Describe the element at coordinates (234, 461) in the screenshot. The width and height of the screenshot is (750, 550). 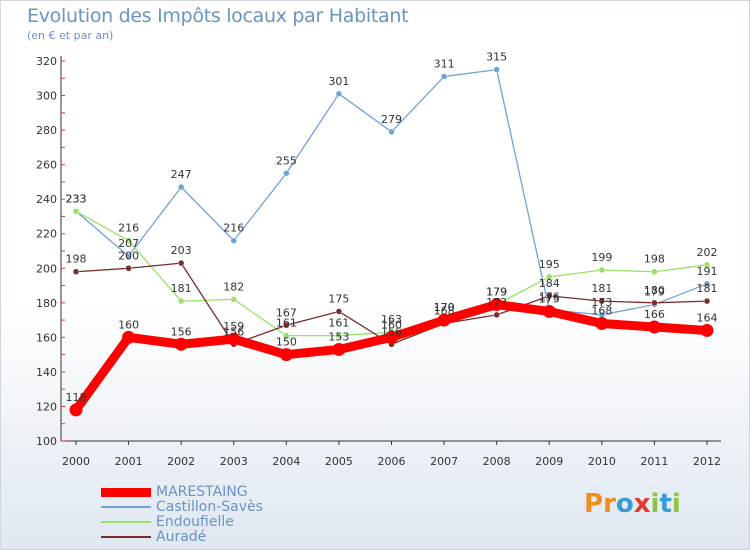
I see `x-tick-label: 2003` at that location.